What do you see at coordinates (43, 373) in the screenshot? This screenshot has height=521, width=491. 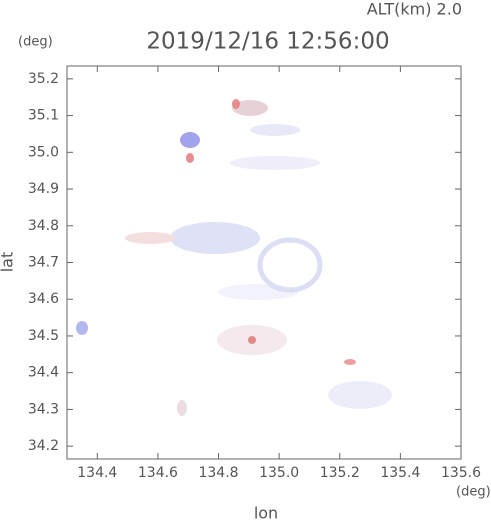 I see `y-tick-label: 34.4` at bounding box center [43, 373].